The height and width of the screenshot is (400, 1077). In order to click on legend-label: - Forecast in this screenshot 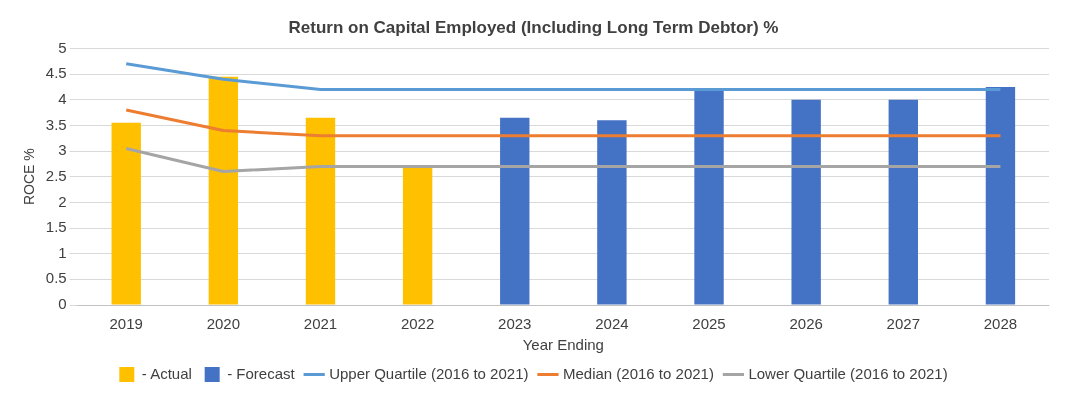, I will do `click(261, 373)`.